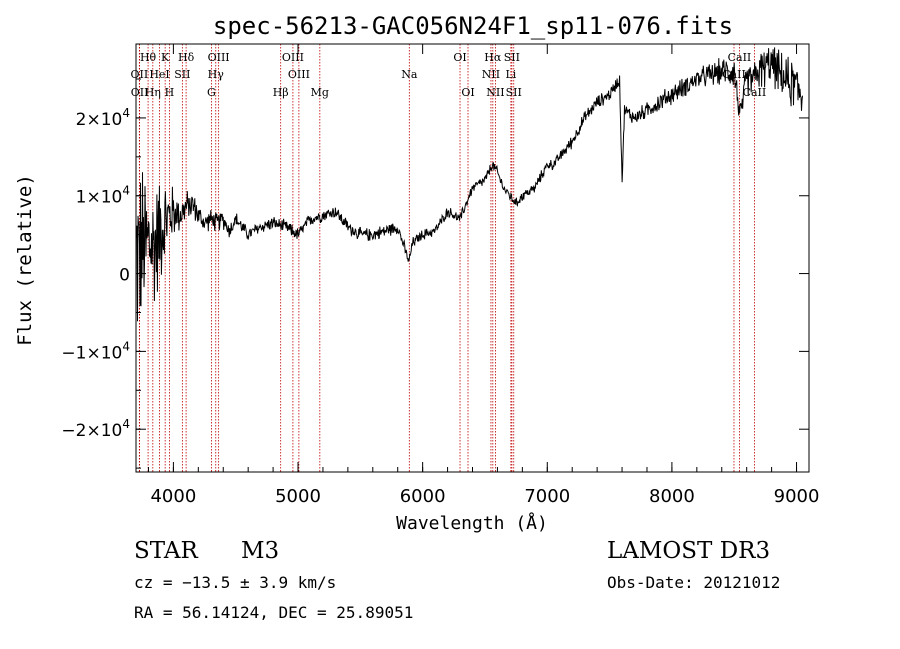 This screenshot has width=900, height=649. I want to click on line-marker-label-24: SII, so click(514, 92).